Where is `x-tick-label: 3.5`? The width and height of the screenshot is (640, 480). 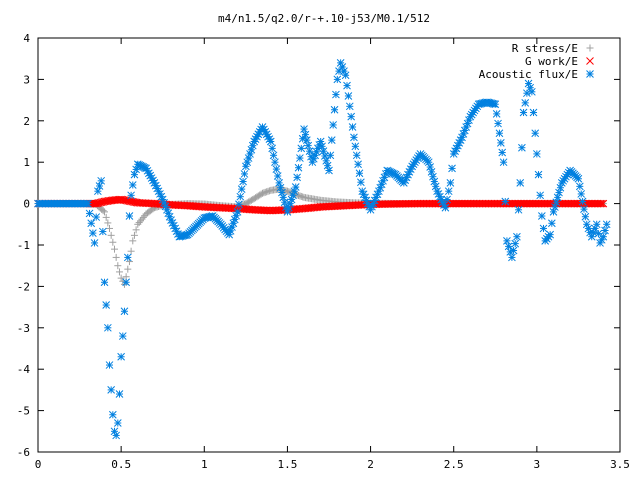
x-tick-label: 3.5 is located at coordinates (620, 464).